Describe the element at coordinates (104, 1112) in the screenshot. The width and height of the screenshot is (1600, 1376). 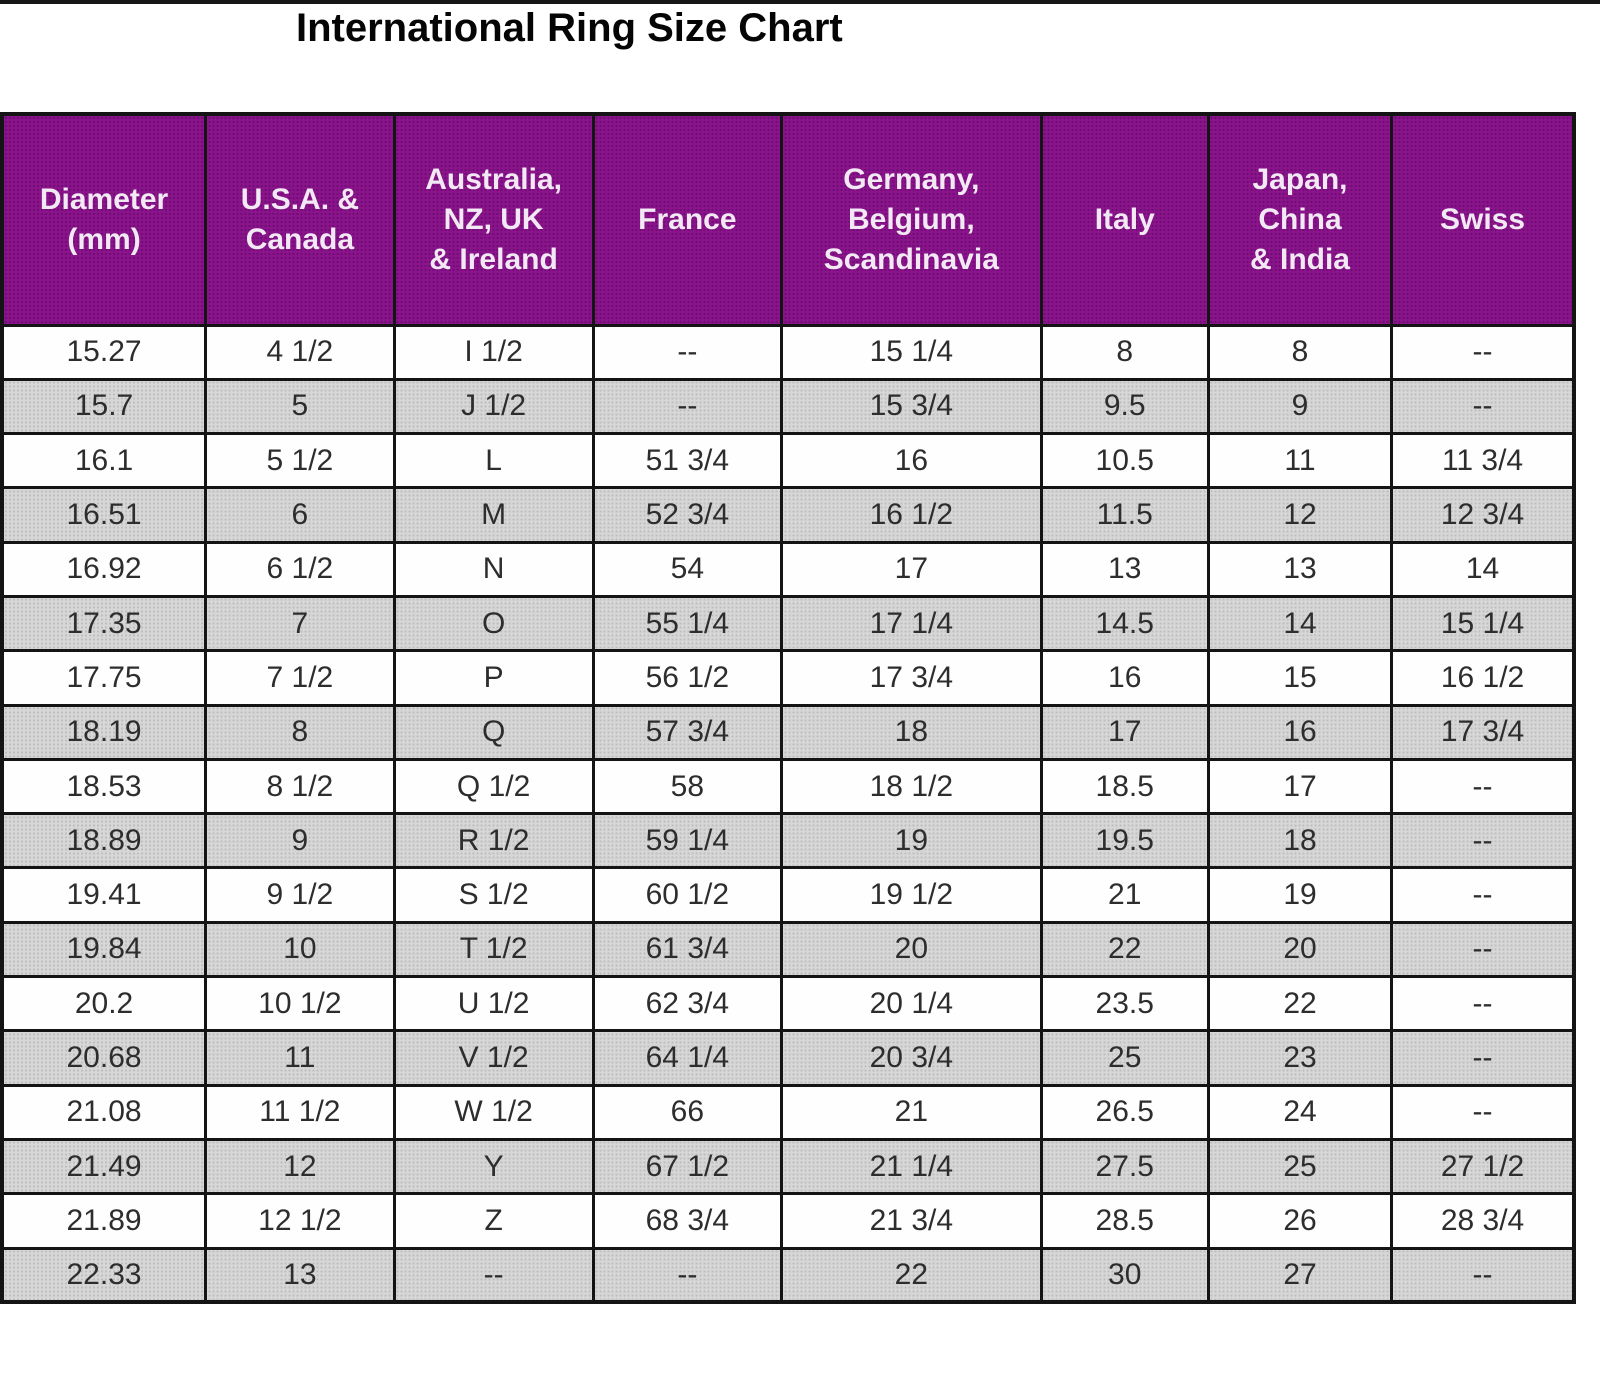
I see `cell: 21.08` at that location.